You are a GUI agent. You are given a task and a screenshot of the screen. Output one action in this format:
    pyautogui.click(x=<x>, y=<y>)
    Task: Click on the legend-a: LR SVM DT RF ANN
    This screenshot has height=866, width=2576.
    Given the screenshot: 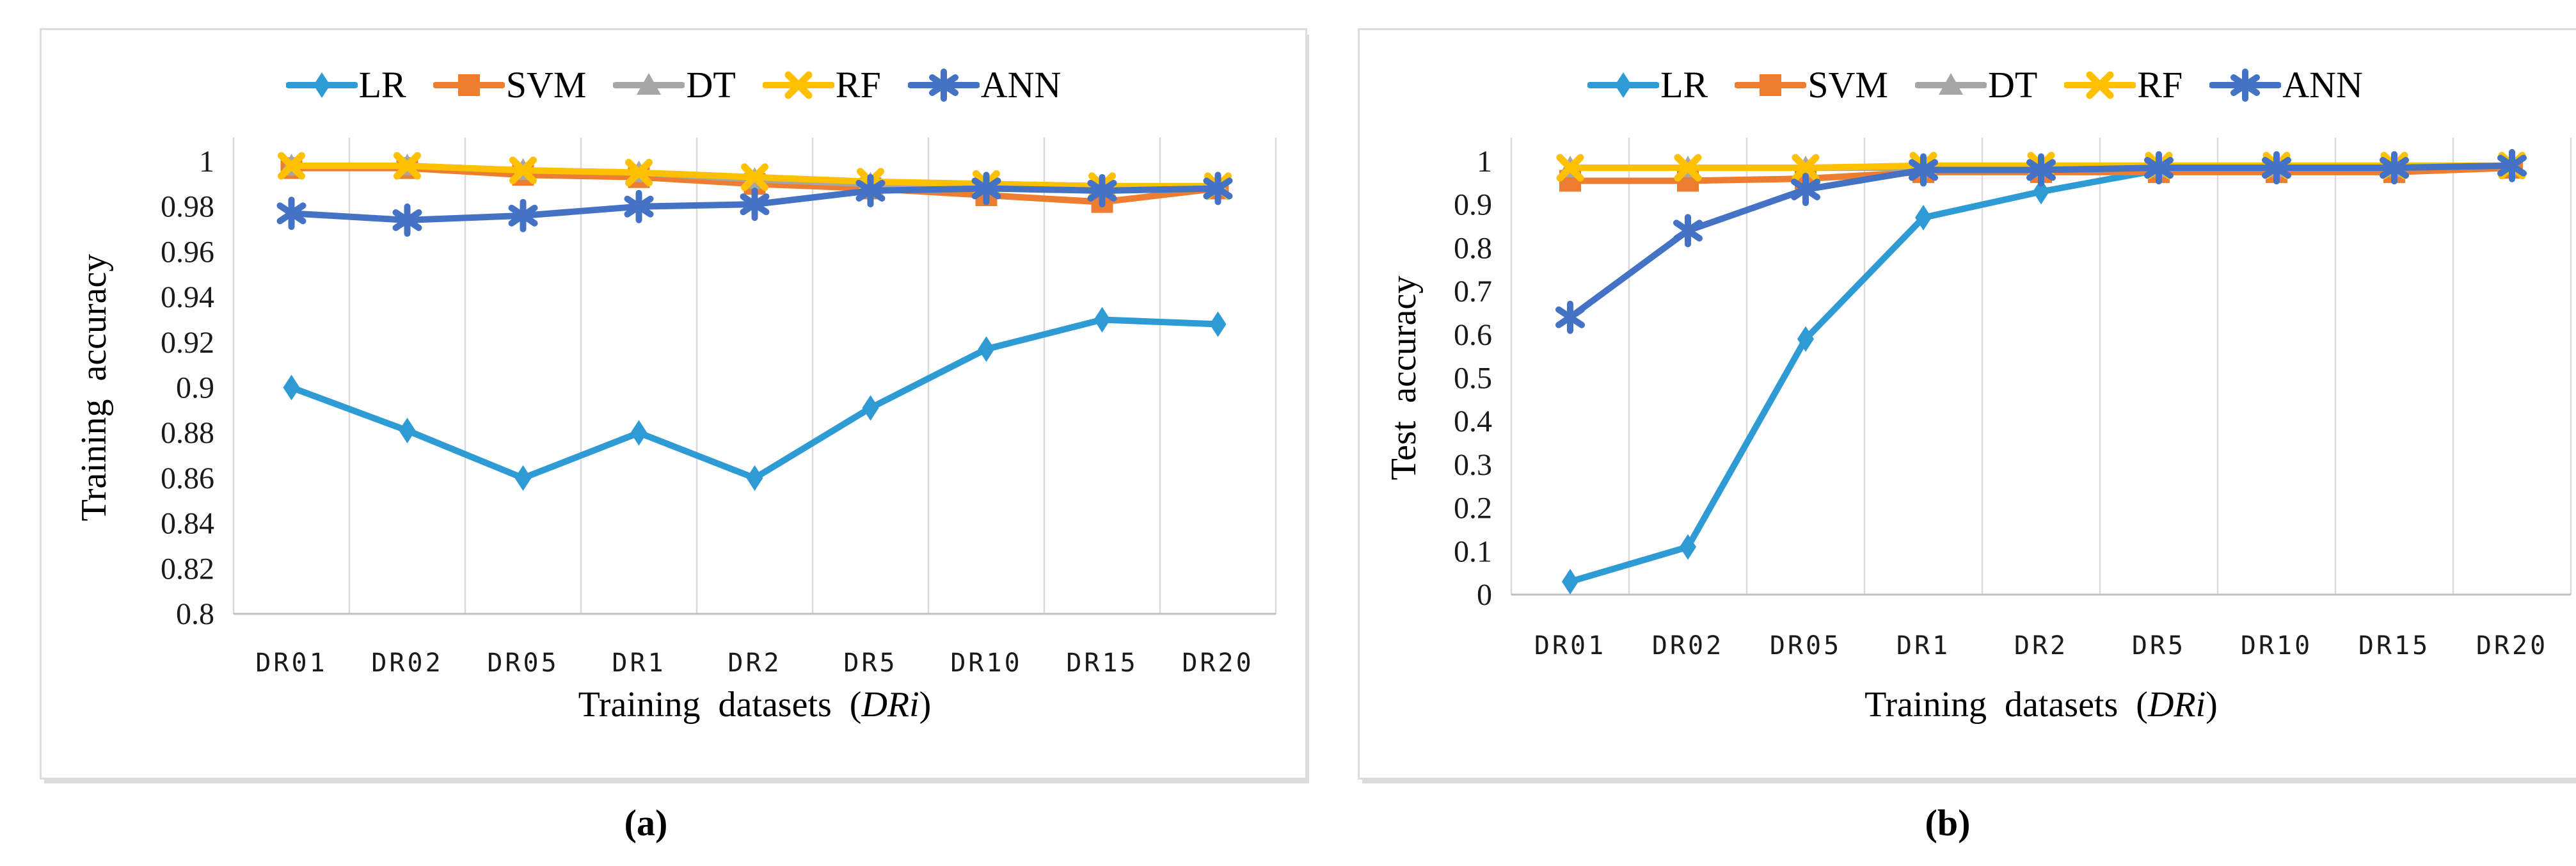 What is the action you would take?
    pyautogui.click(x=673, y=84)
    